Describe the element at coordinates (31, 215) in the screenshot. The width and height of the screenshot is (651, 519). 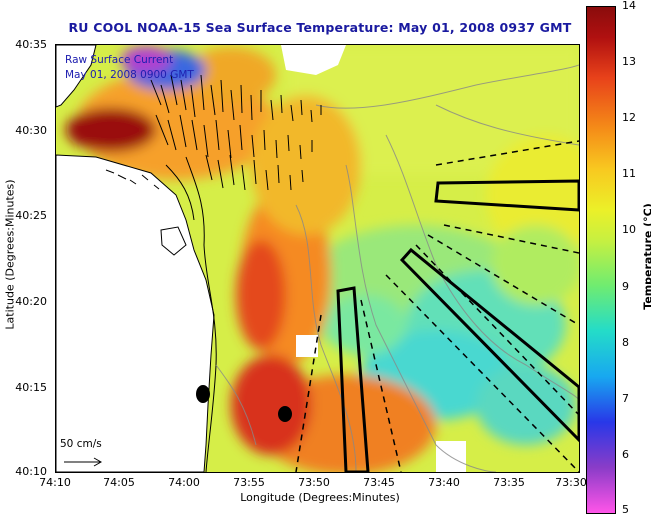
I see `y-tick-label: 40:25` at that location.